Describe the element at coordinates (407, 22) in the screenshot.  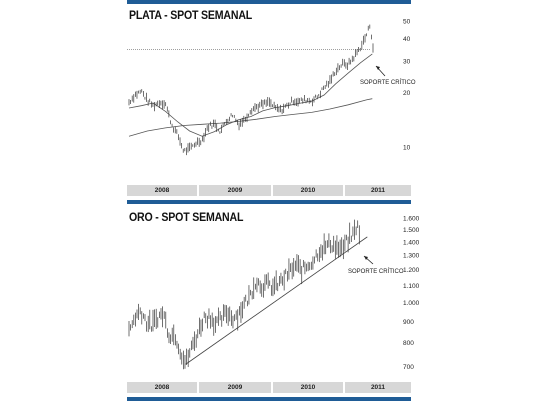
I see `y-tick-label: 50` at that location.